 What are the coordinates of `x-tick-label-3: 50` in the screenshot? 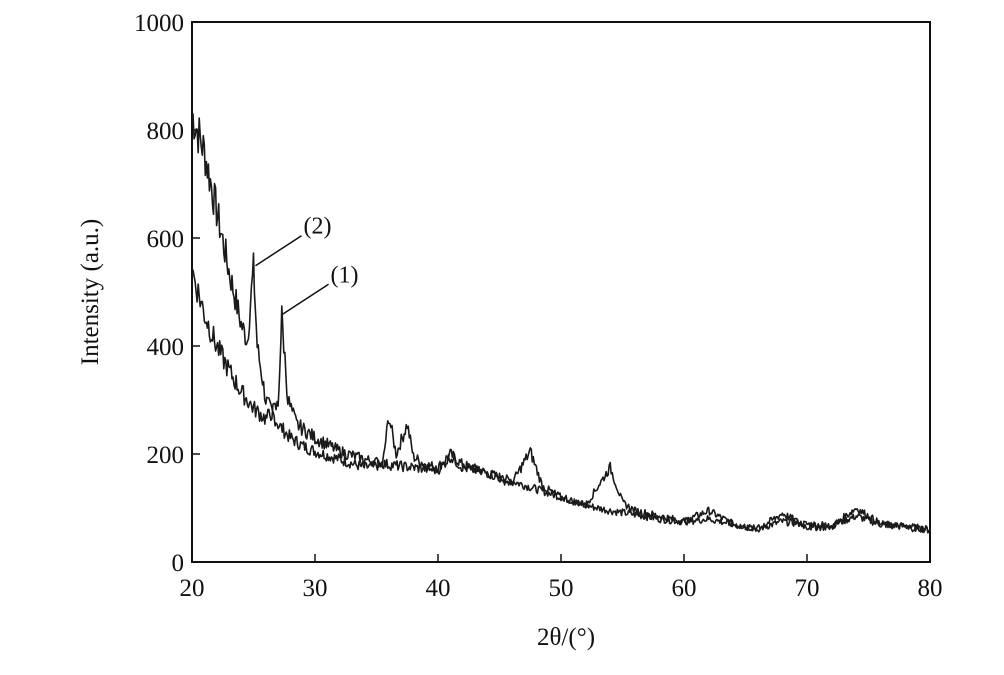 It's located at (561, 588).